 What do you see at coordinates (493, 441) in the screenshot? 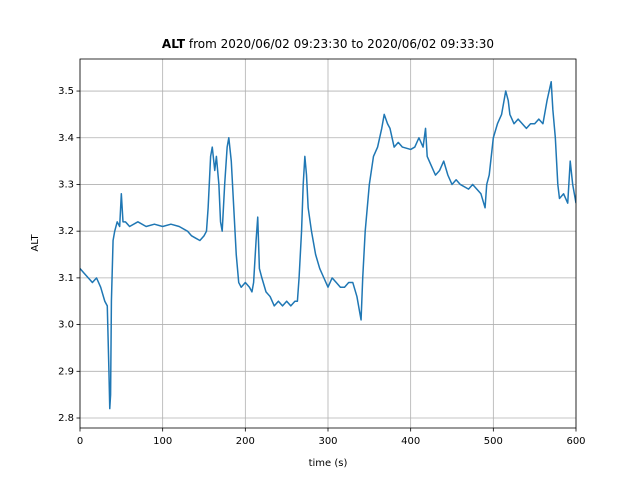
I see `x-tick-label: 500` at bounding box center [493, 441].